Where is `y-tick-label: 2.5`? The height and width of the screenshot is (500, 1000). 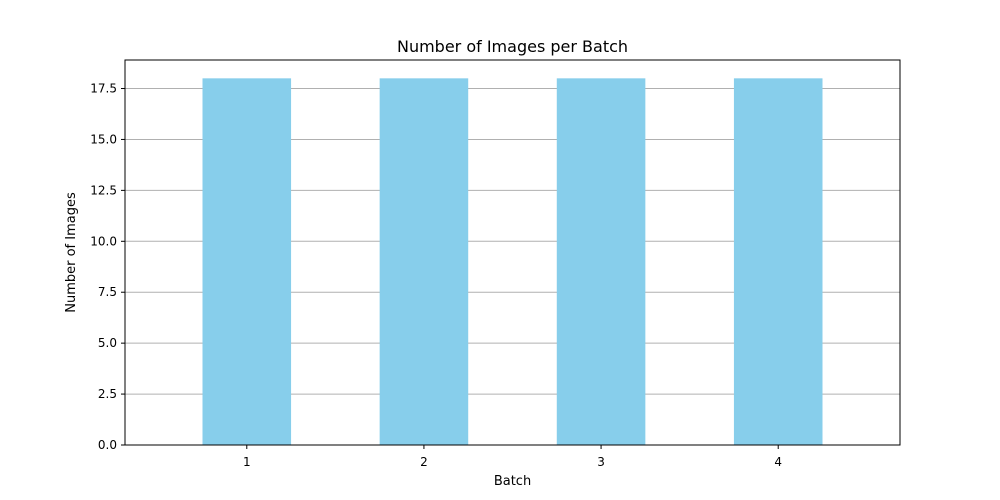
y-tick-label: 2.5 is located at coordinates (107, 394).